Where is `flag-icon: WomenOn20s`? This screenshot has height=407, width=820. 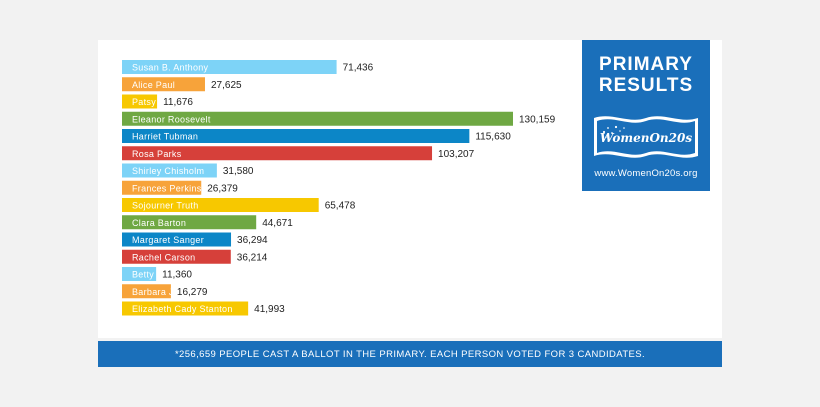
flag-icon: WomenOn20s is located at coordinates (646, 137).